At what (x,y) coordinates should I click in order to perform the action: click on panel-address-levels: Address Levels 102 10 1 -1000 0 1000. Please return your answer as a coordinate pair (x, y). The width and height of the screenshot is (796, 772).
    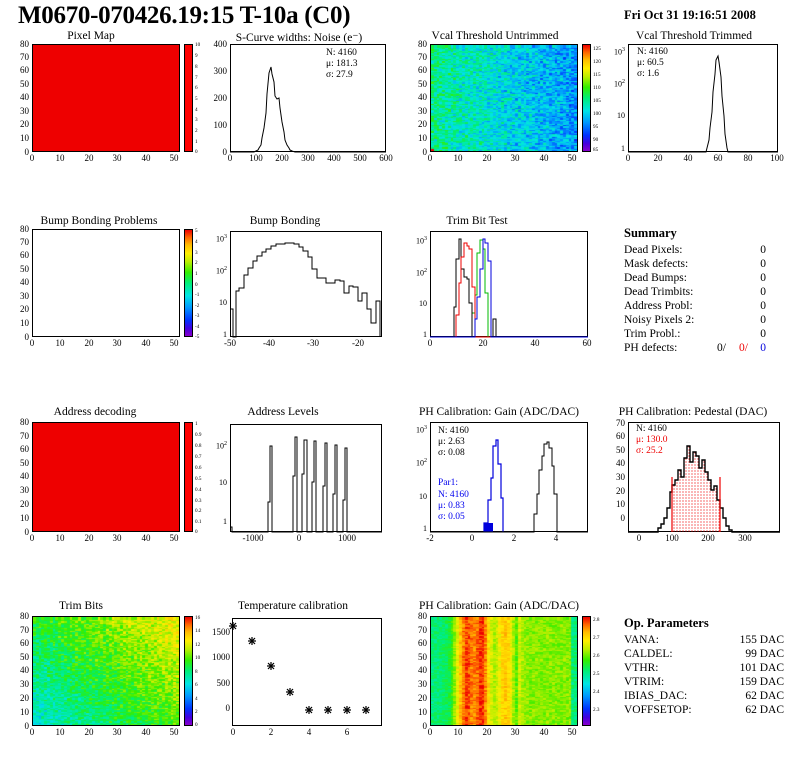
    Looking at the image, I should click on (299, 476).